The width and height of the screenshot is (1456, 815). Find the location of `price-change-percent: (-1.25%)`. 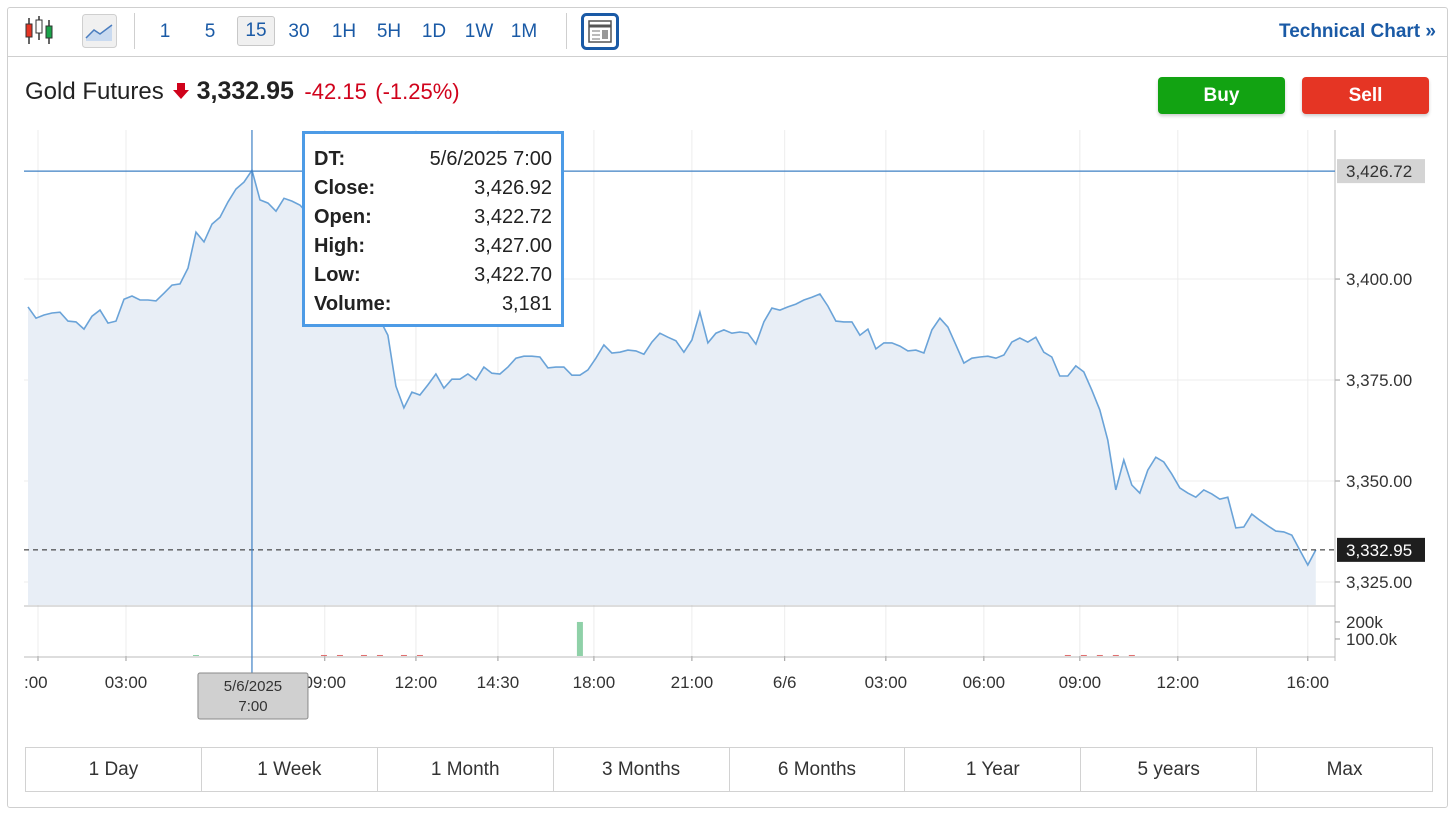

price-change-percent: (-1.25%) is located at coordinates (417, 91).